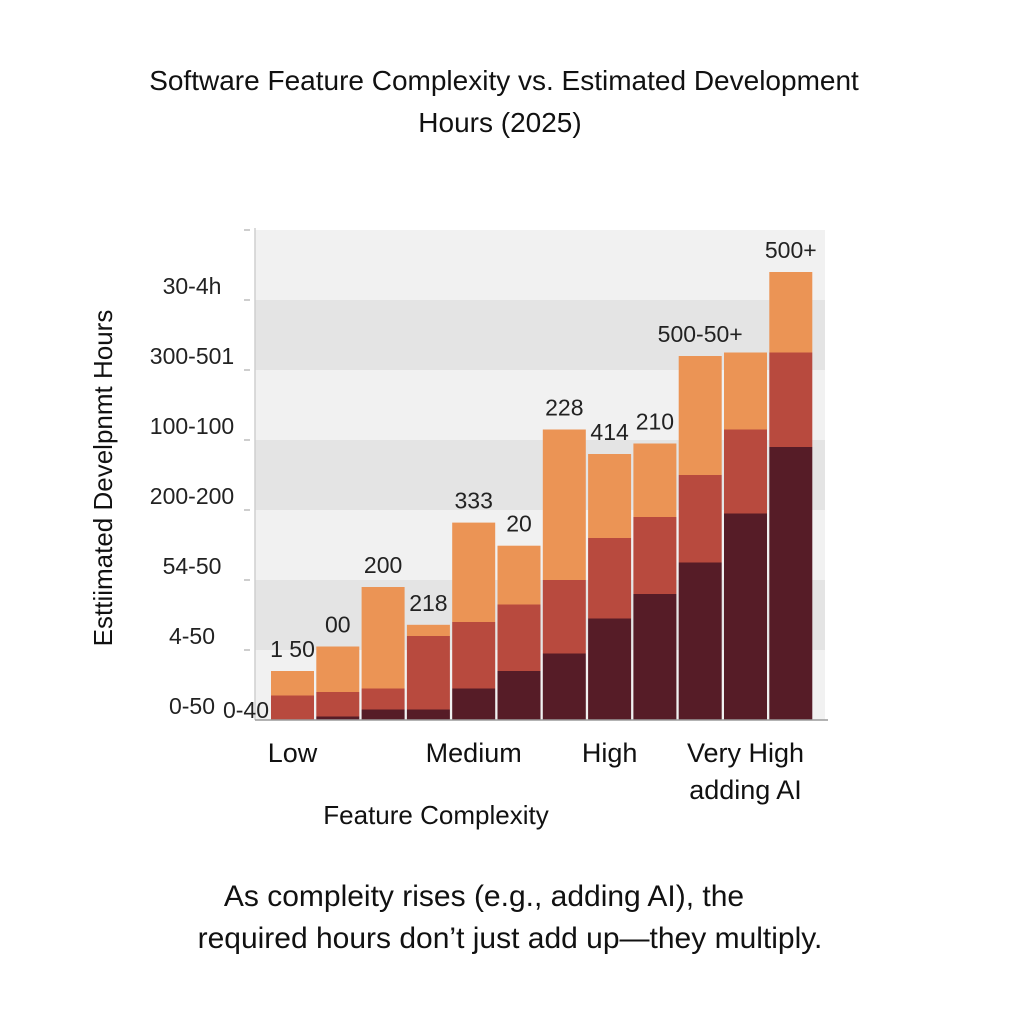  I want to click on y-tick-label: 100-100, so click(192, 426).